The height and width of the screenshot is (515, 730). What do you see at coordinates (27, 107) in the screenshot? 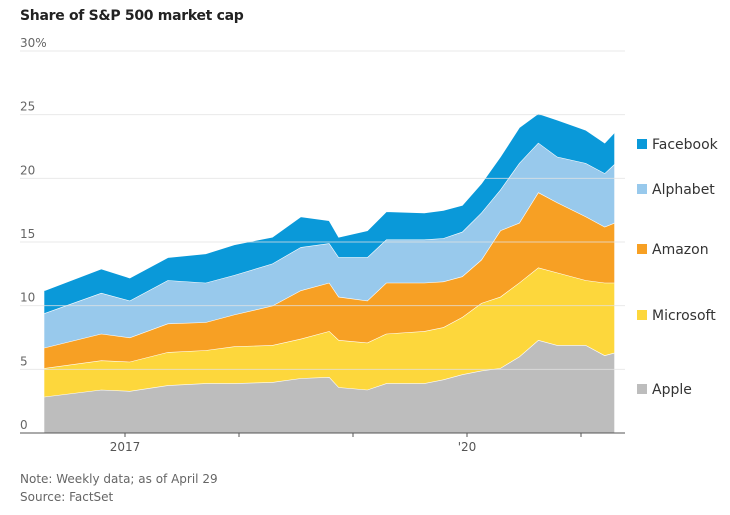
I see `y-tick-label: 25` at bounding box center [27, 107].